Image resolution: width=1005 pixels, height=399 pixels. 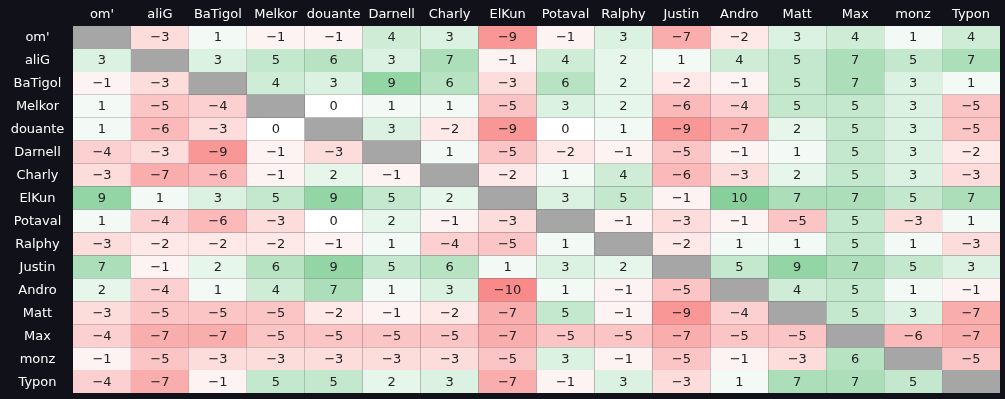 What do you see at coordinates (623, 13) in the screenshot?
I see `x-tick-label: Ralphy` at bounding box center [623, 13].